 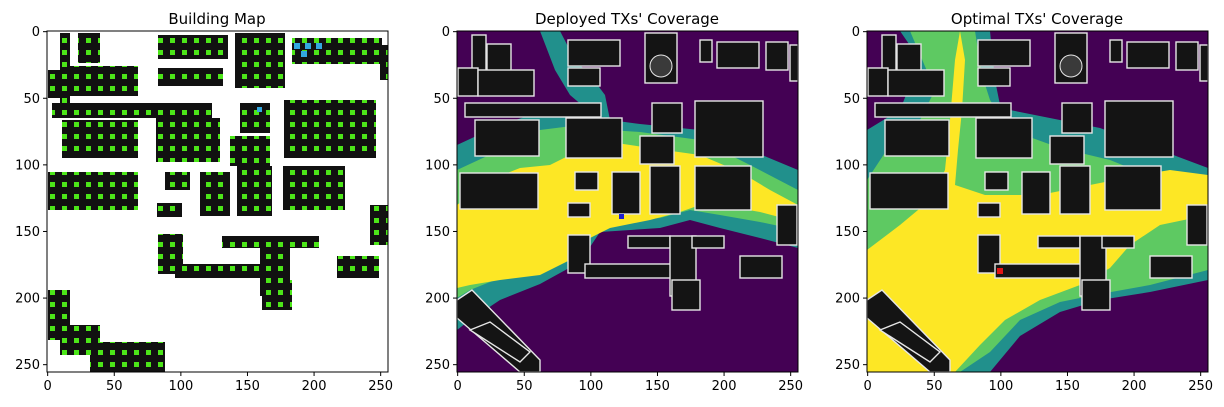 I want to click on panel-title-building-map: Building Map, so click(x=216, y=19).